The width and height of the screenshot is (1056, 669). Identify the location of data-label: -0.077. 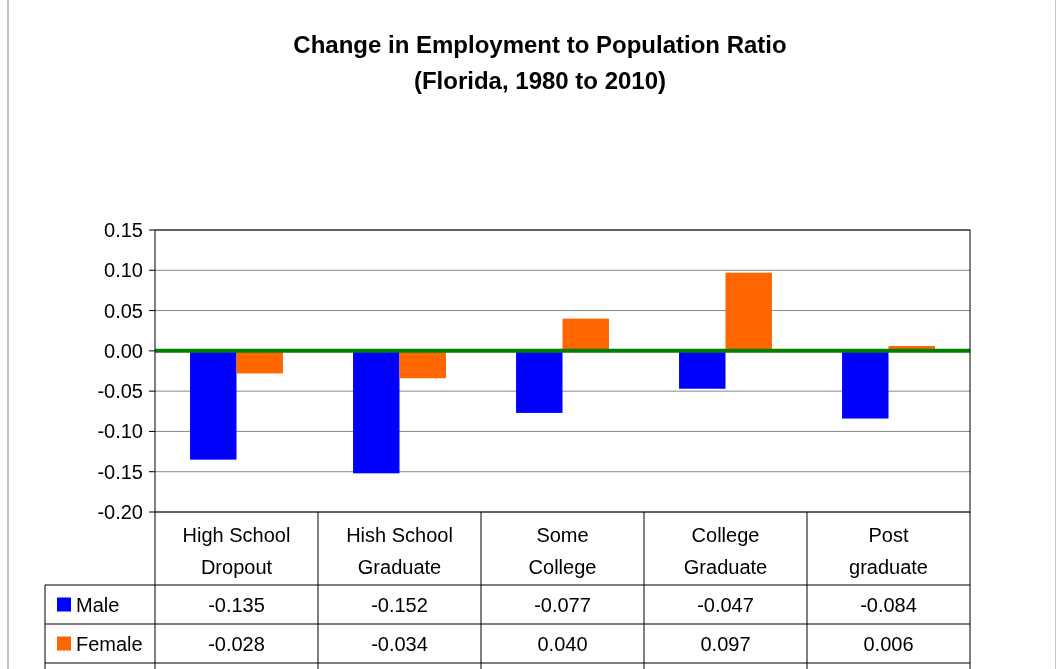
(562, 604).